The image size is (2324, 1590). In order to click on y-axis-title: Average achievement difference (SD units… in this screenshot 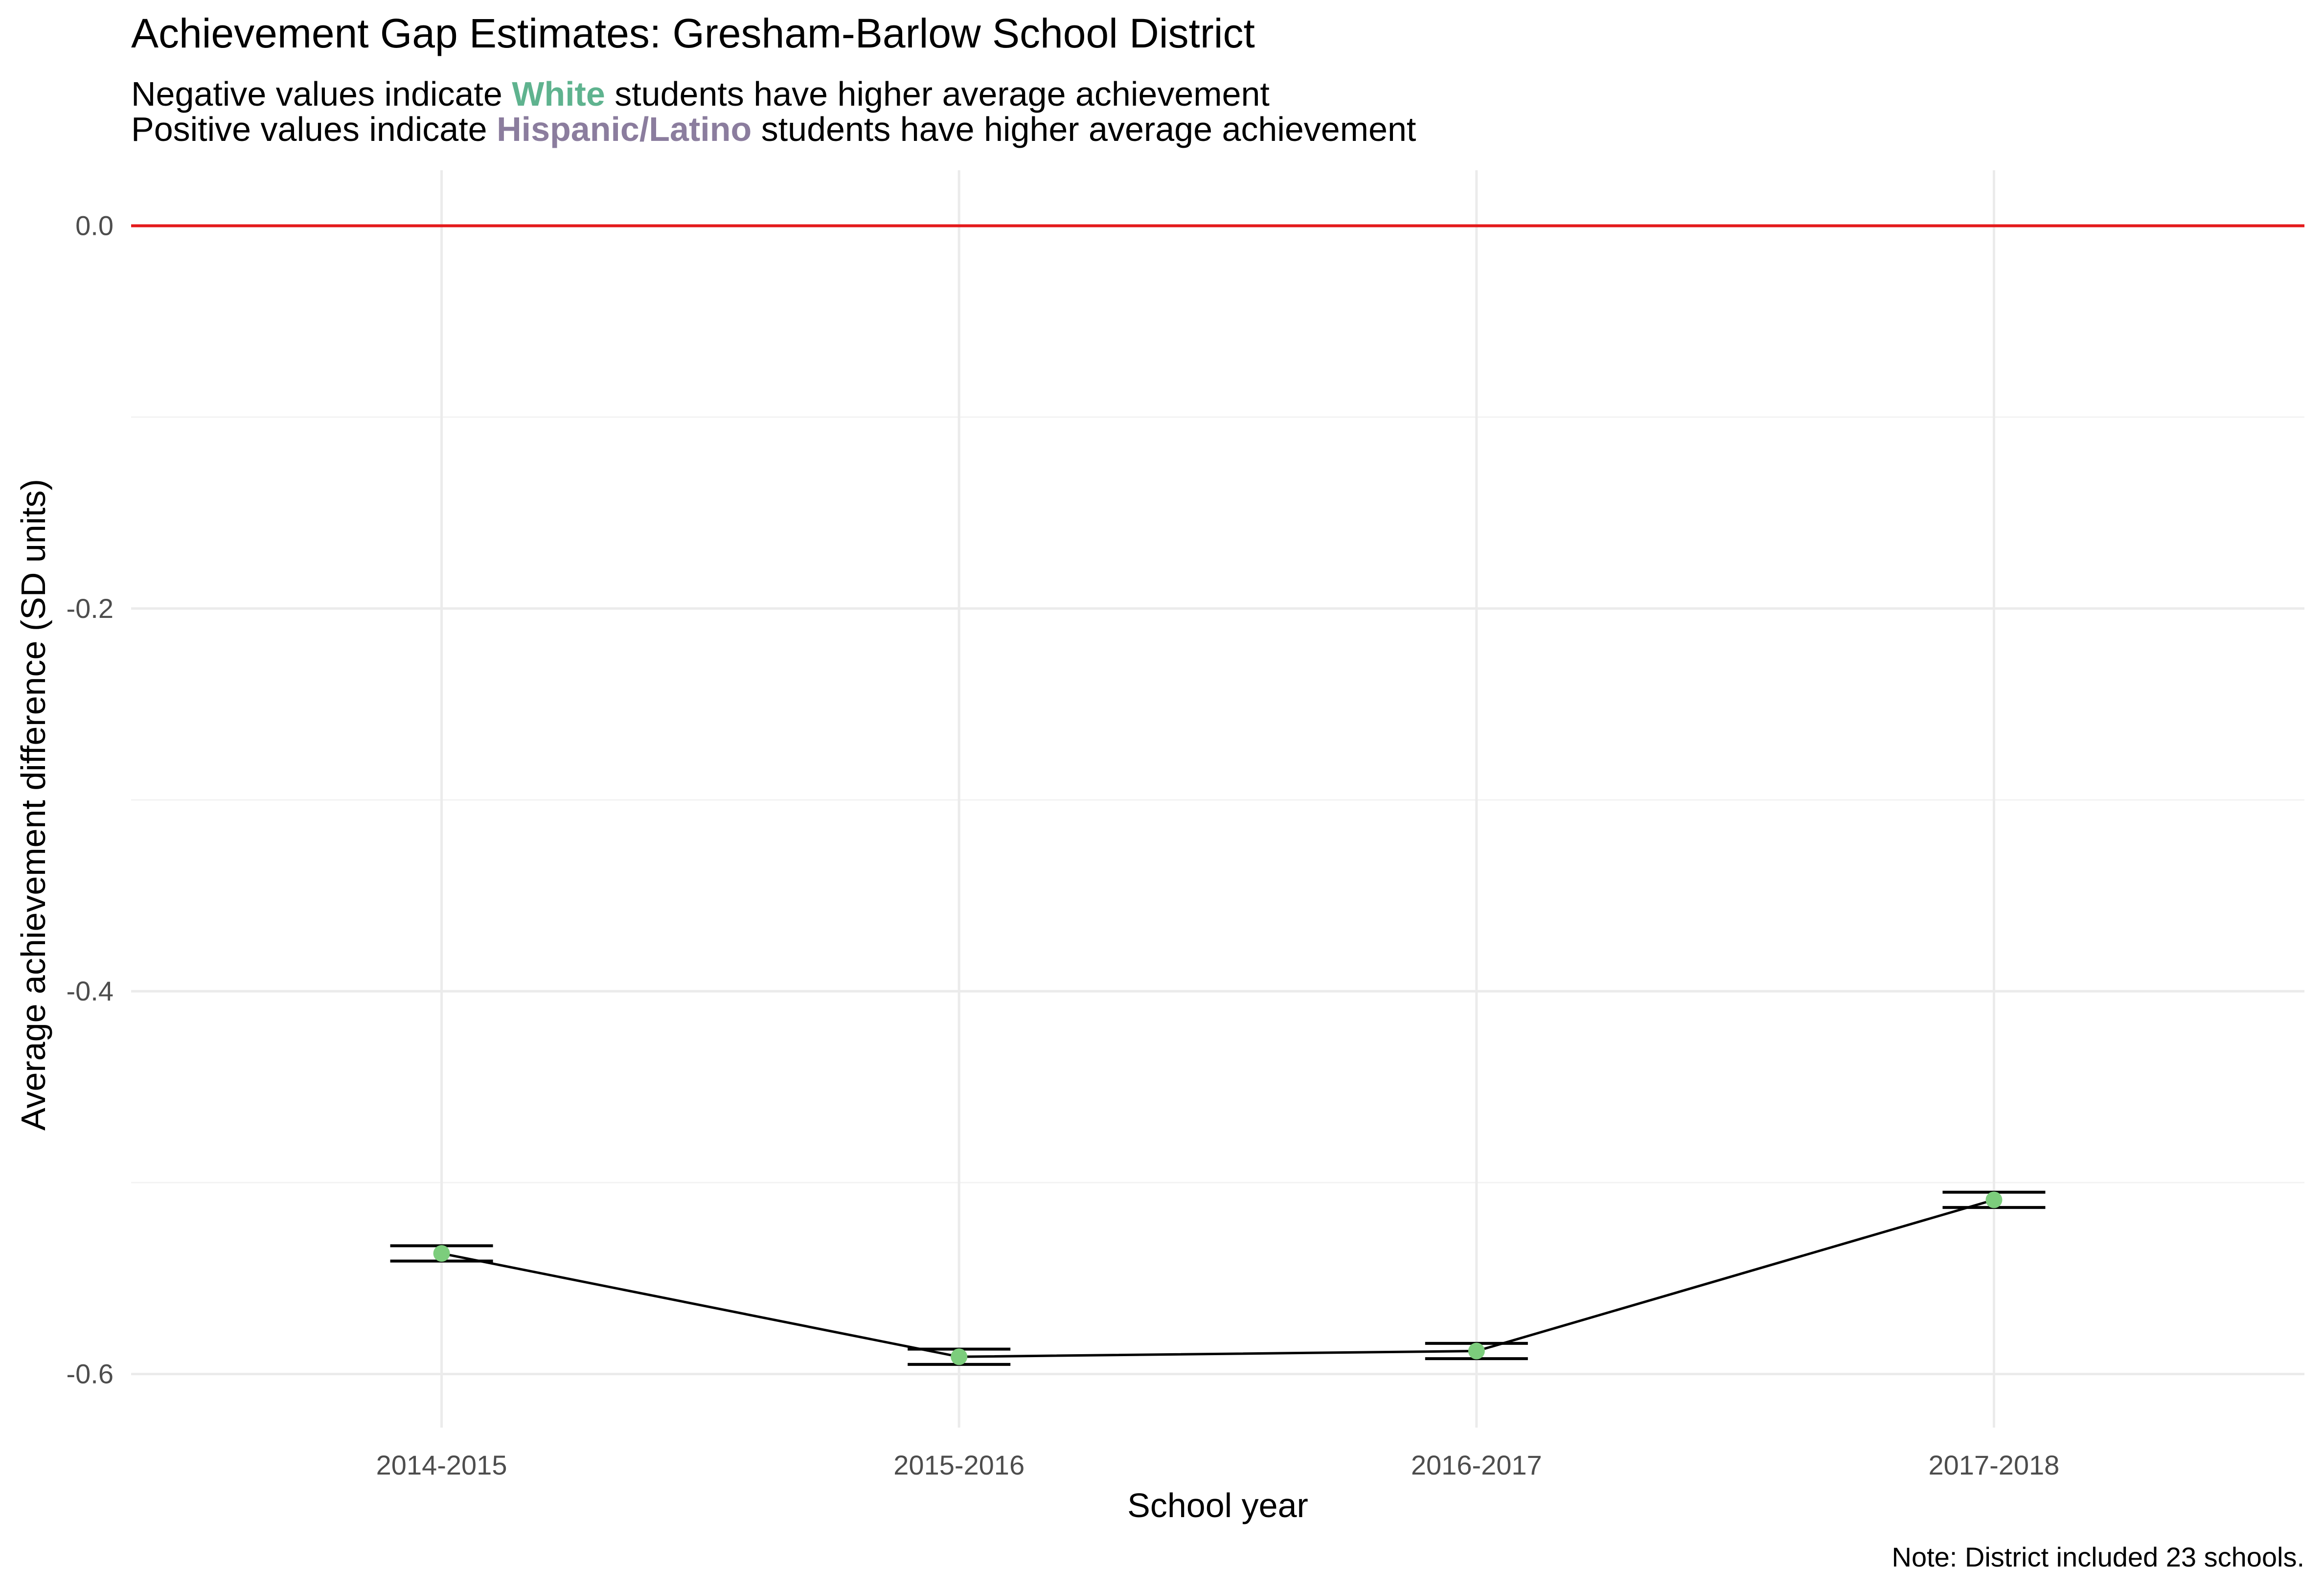, I will do `click(33, 805)`.